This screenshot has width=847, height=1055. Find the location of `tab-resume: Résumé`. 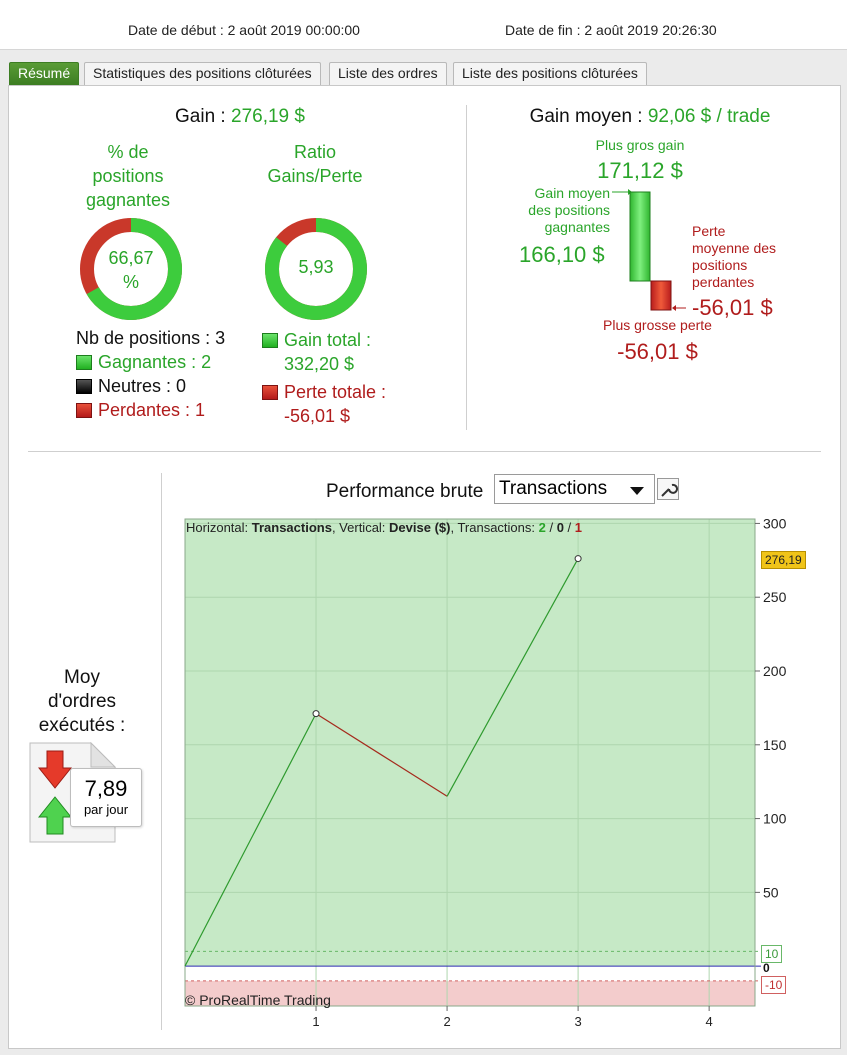

tab-resume: Résumé is located at coordinates (44, 73).